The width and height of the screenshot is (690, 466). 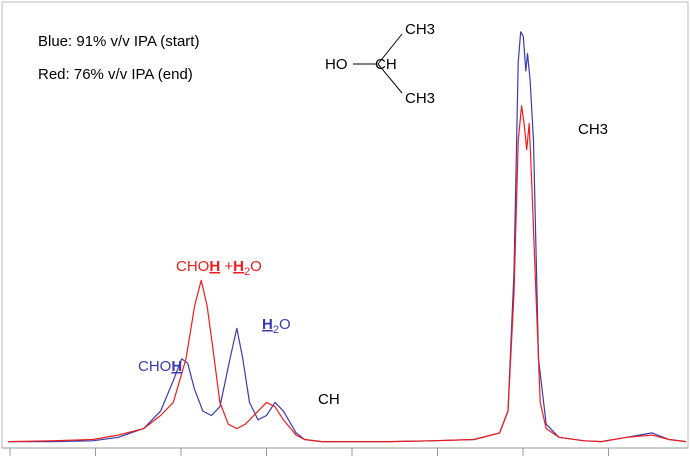 What do you see at coordinates (115, 74) in the screenshot?
I see `legend-red: Red: 76% v/v IPA (end)` at bounding box center [115, 74].